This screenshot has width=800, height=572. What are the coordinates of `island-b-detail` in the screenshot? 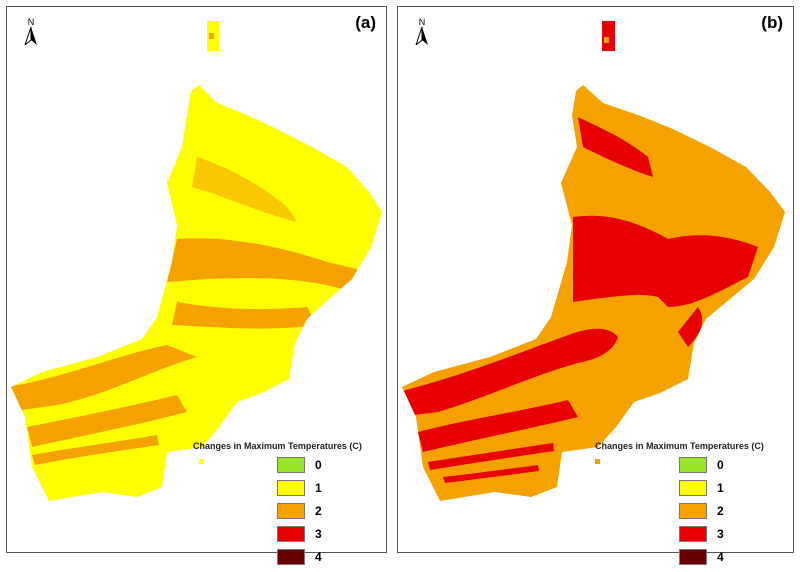 It's located at (606, 40).